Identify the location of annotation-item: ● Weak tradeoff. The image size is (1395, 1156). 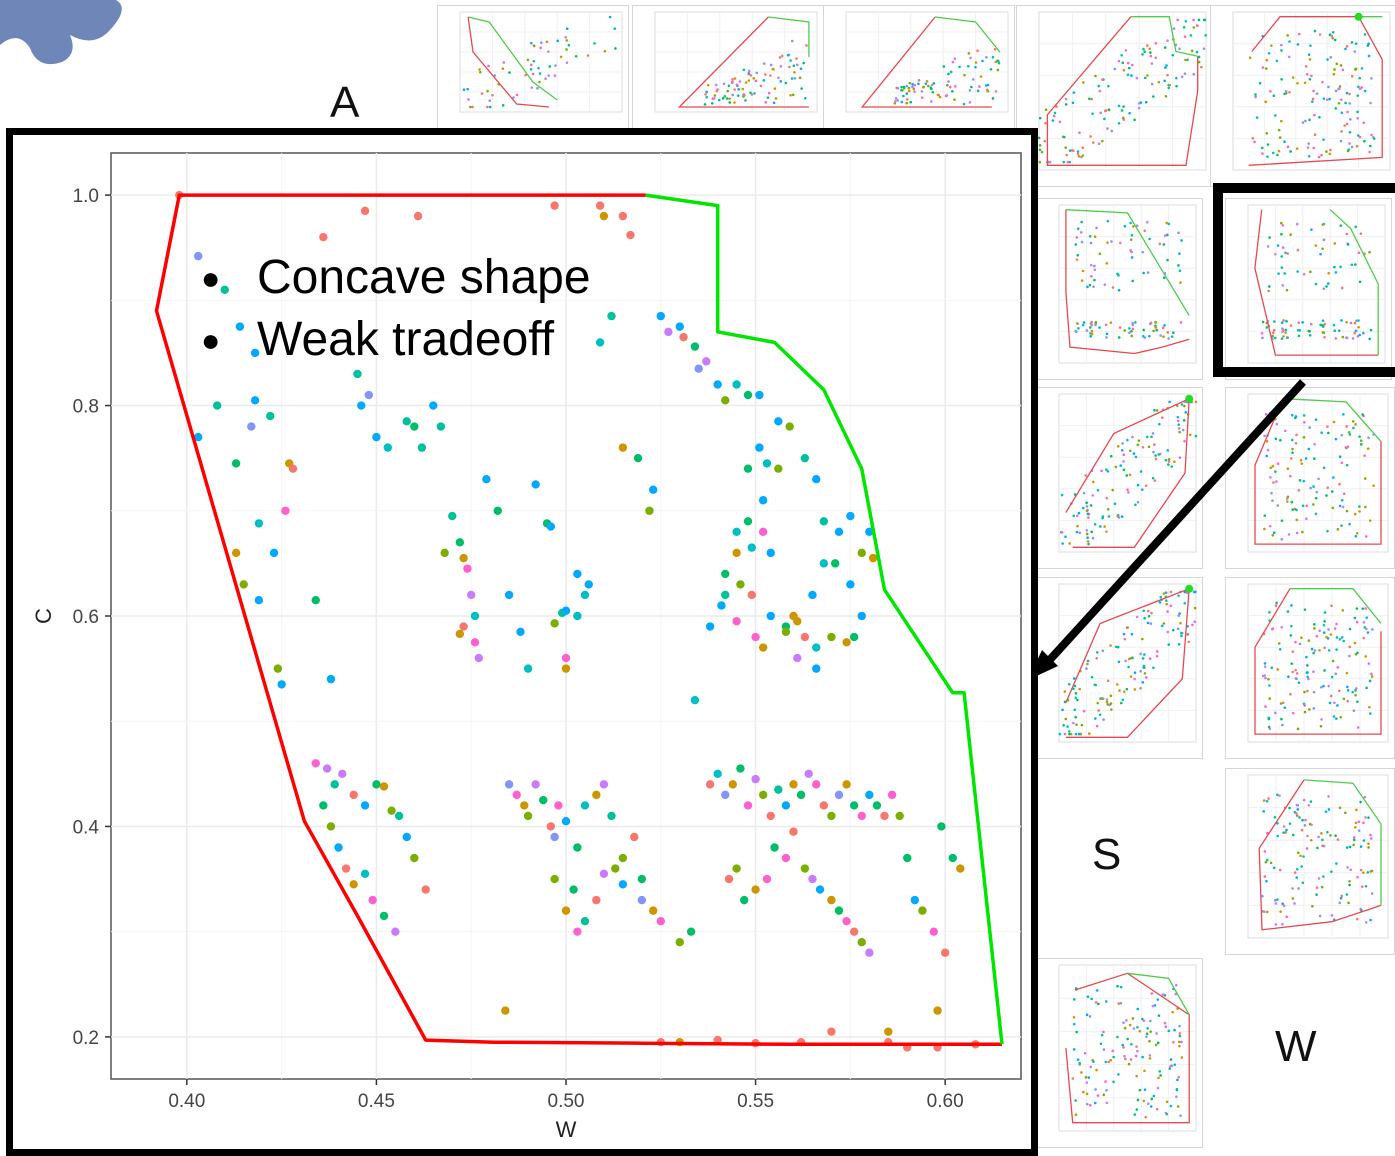
(396, 340).